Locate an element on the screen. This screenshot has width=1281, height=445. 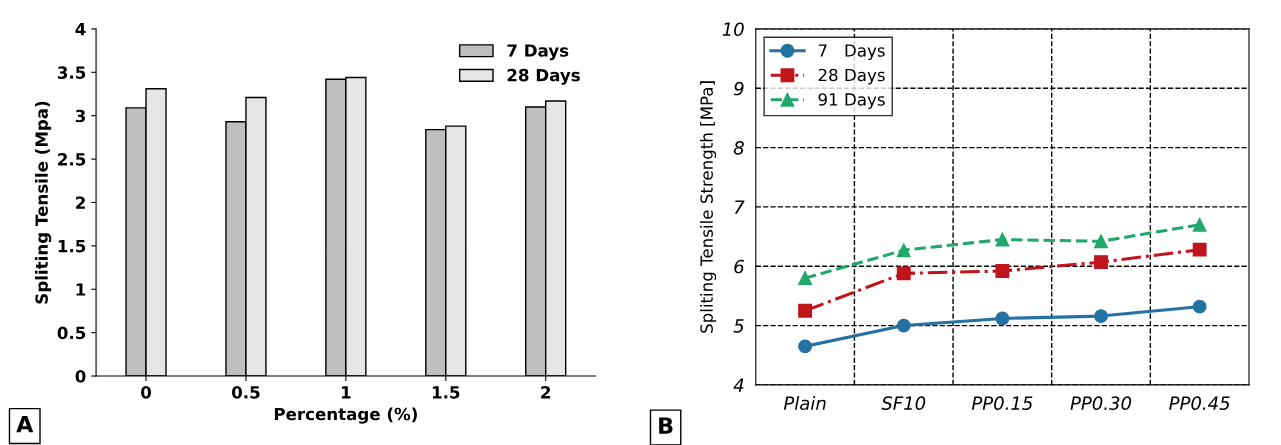
y-tick-label: 9 is located at coordinates (738, 88).